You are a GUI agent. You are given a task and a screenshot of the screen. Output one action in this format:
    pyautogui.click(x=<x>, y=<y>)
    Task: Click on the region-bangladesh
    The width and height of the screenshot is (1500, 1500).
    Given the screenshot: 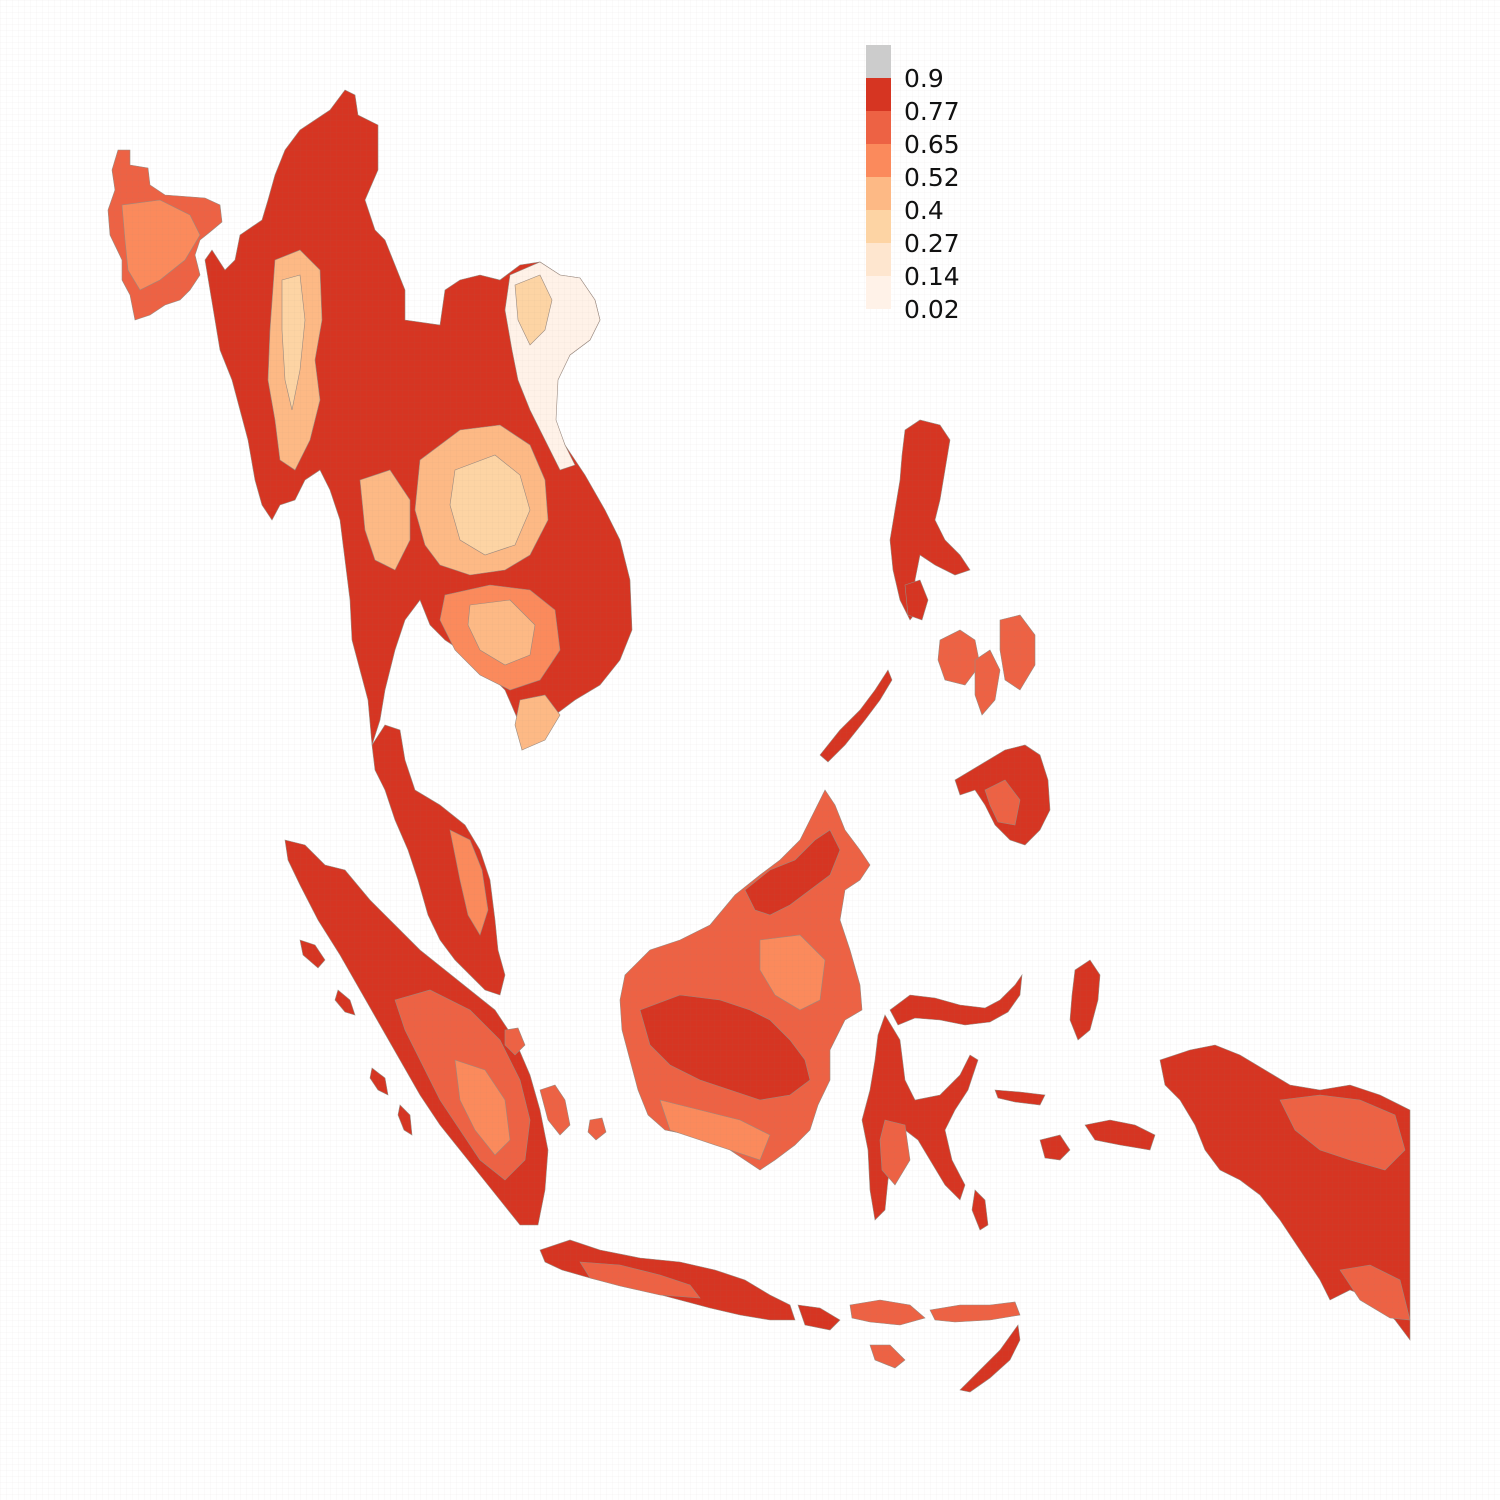 What is the action you would take?
    pyautogui.click(x=165, y=235)
    